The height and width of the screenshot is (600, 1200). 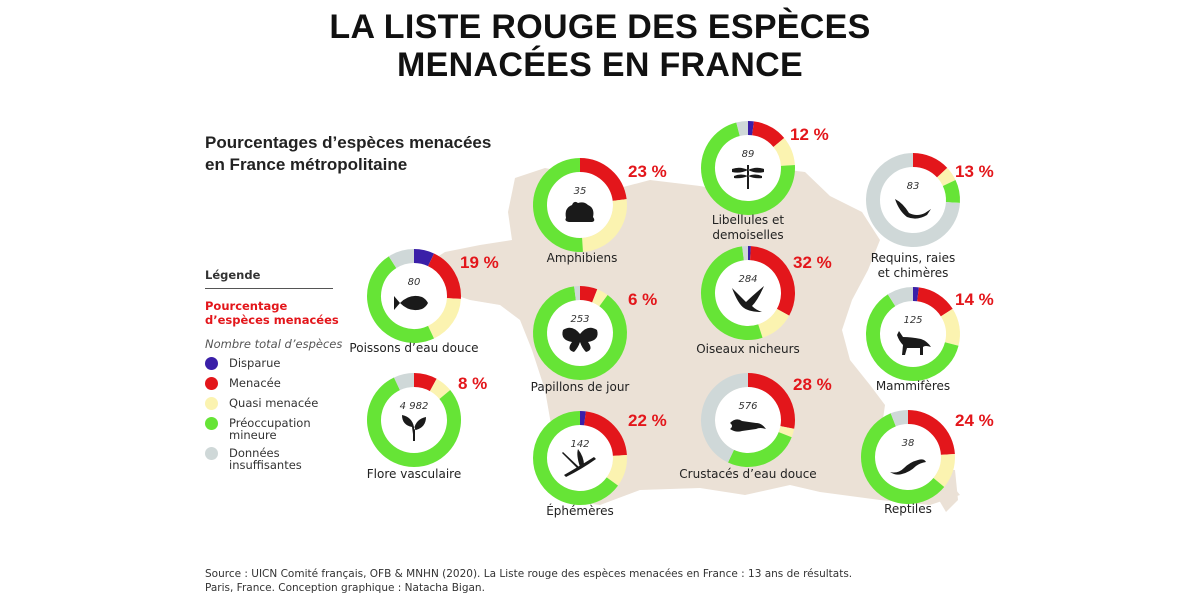 I want to click on dragonfly-icon, so click(x=748, y=177).